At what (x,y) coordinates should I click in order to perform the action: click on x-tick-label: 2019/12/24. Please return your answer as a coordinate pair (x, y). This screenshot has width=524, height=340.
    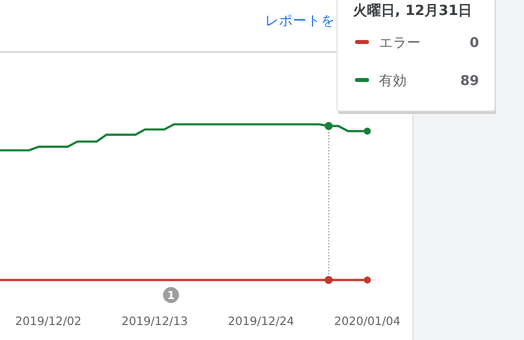
    Looking at the image, I should click on (261, 321).